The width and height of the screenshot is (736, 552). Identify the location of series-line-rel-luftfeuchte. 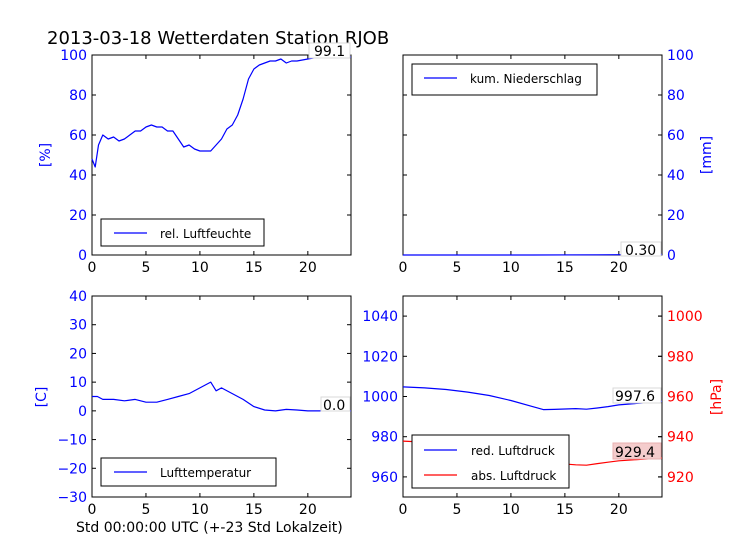
(221, 112).